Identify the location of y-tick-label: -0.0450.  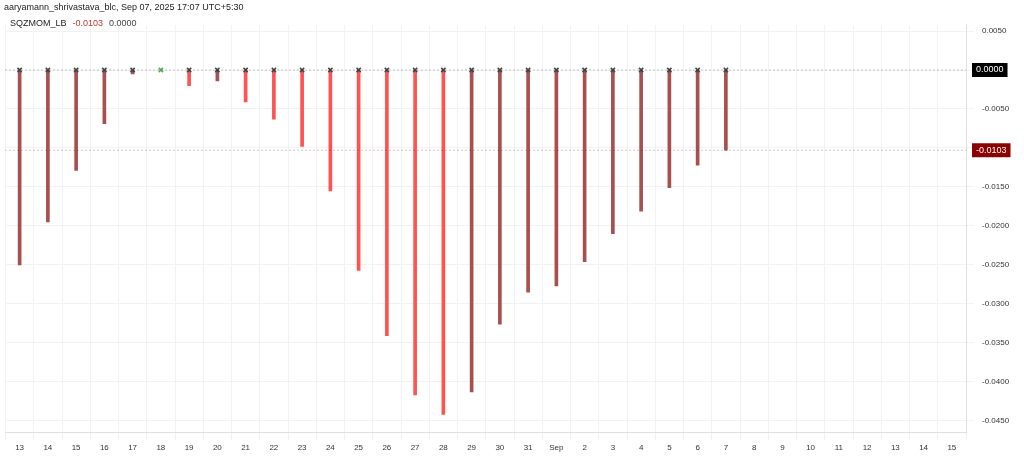
(996, 420).